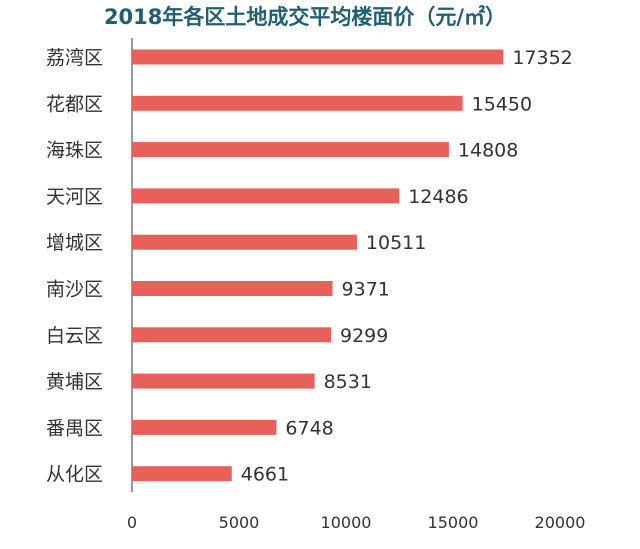  What do you see at coordinates (74, 243) in the screenshot?
I see `category-label: 增城区` at bounding box center [74, 243].